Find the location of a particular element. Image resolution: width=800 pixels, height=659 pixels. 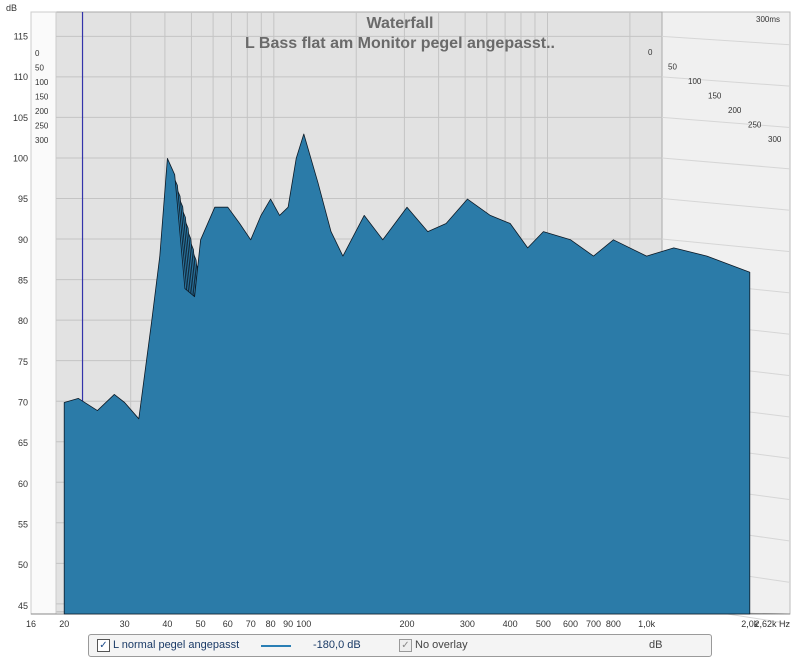

y-tick-label: 80 is located at coordinates (23, 321).